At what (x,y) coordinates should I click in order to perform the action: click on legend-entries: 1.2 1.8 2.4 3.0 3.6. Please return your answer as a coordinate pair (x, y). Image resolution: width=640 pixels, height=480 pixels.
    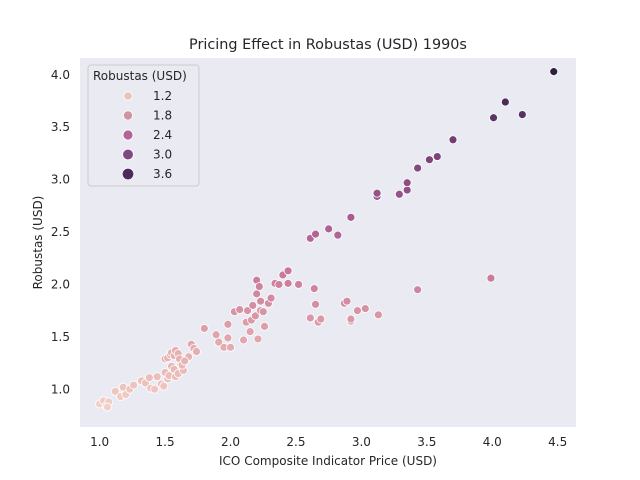
    Looking at the image, I should click on (146, 135).